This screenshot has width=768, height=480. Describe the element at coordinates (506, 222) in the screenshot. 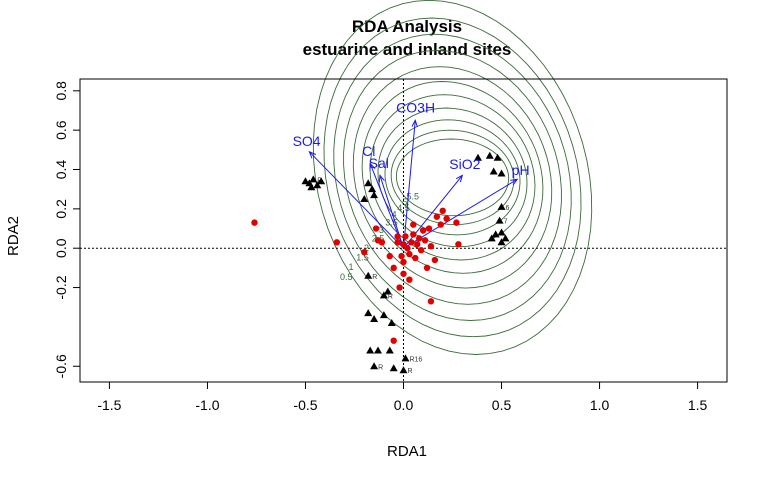

I see `species-label: 7` at that location.